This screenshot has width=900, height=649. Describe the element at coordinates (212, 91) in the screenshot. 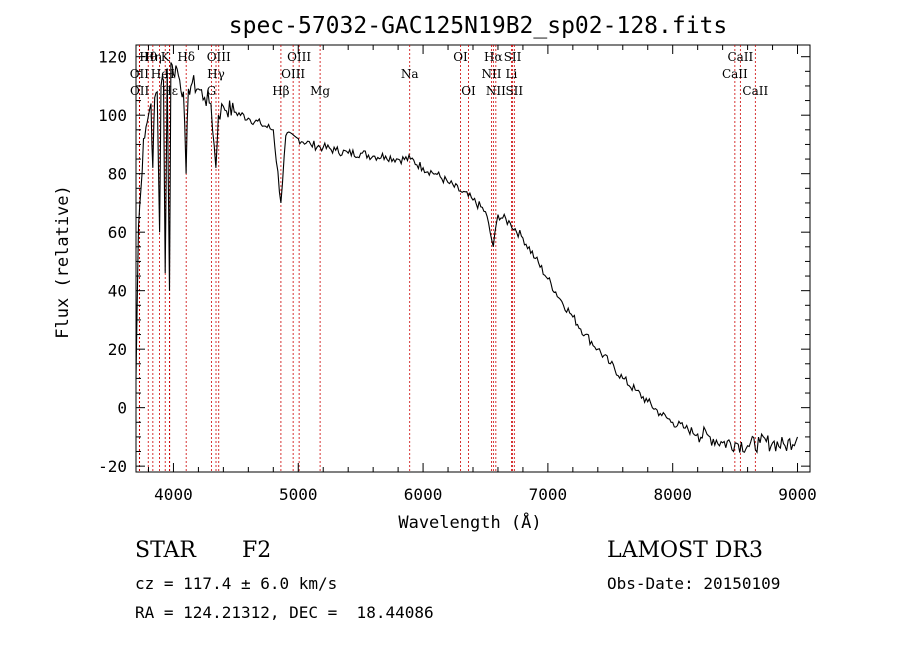

I see `line-marker-label: G` at that location.